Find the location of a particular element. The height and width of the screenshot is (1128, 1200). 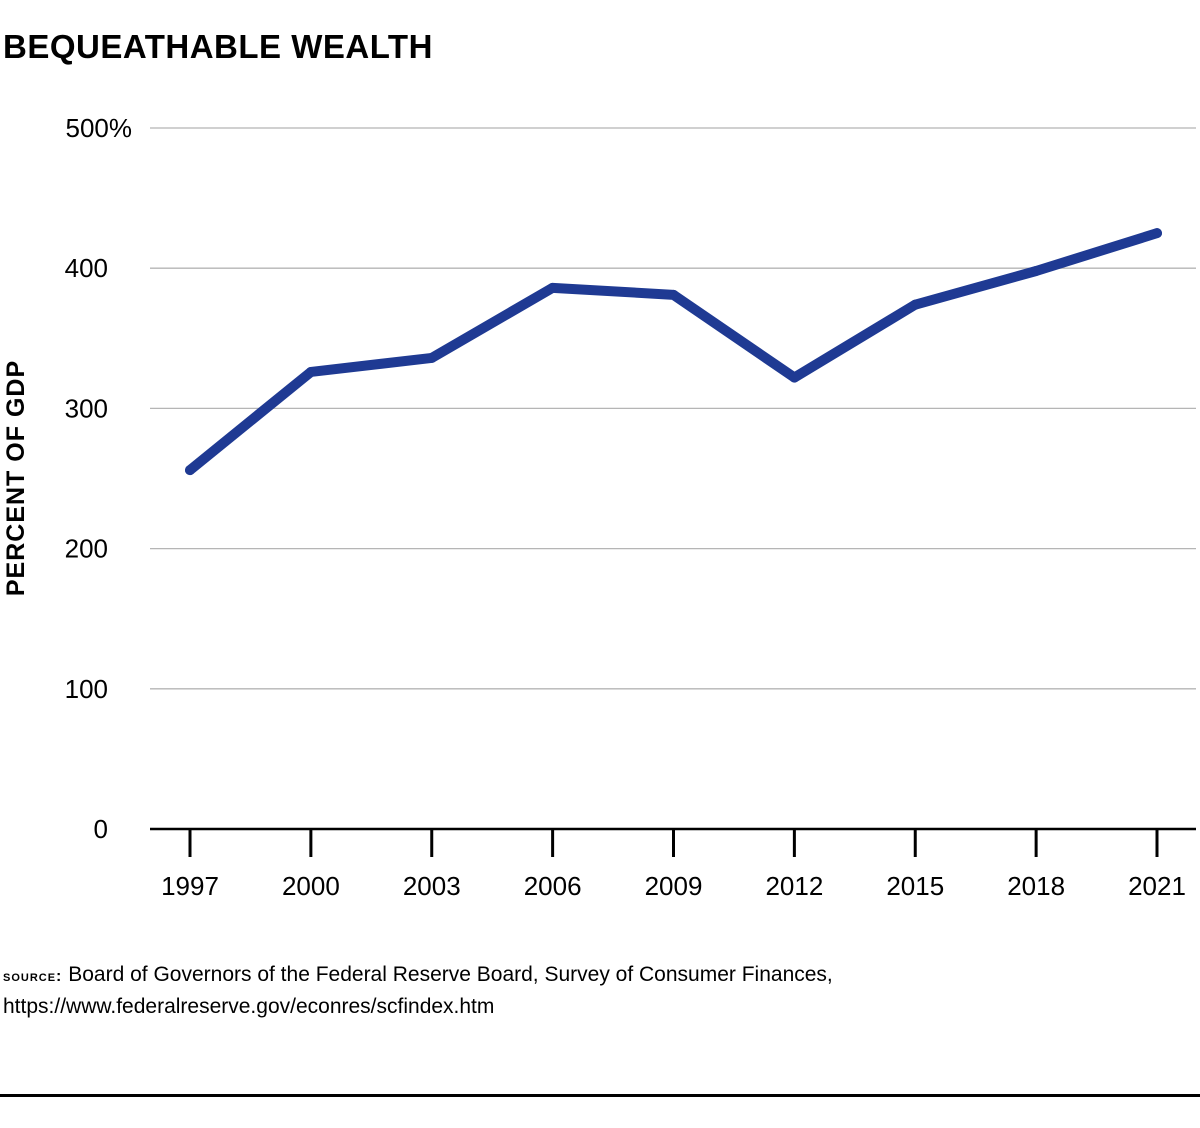

y-tick-label: 400 is located at coordinates (86, 268).